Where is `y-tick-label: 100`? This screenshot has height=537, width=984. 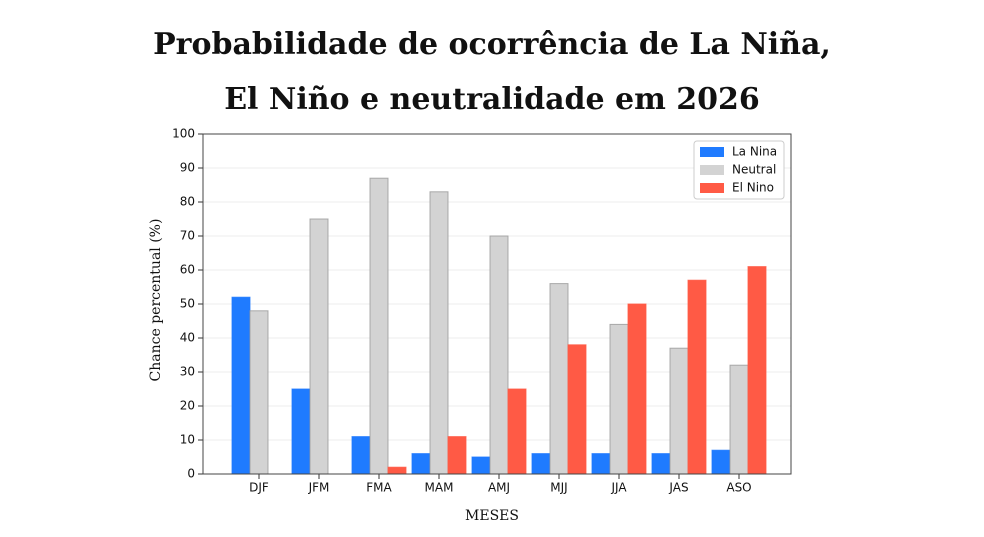
y-tick-label: 100 is located at coordinates (183, 134).